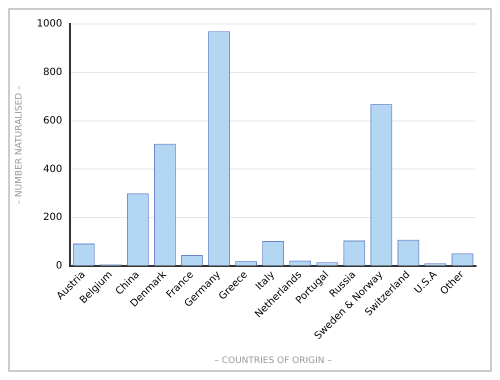 The height and width of the screenshot is (380, 500). Describe the element at coordinates (52, 169) in the screenshot. I see `y-tick-label: 400` at that location.